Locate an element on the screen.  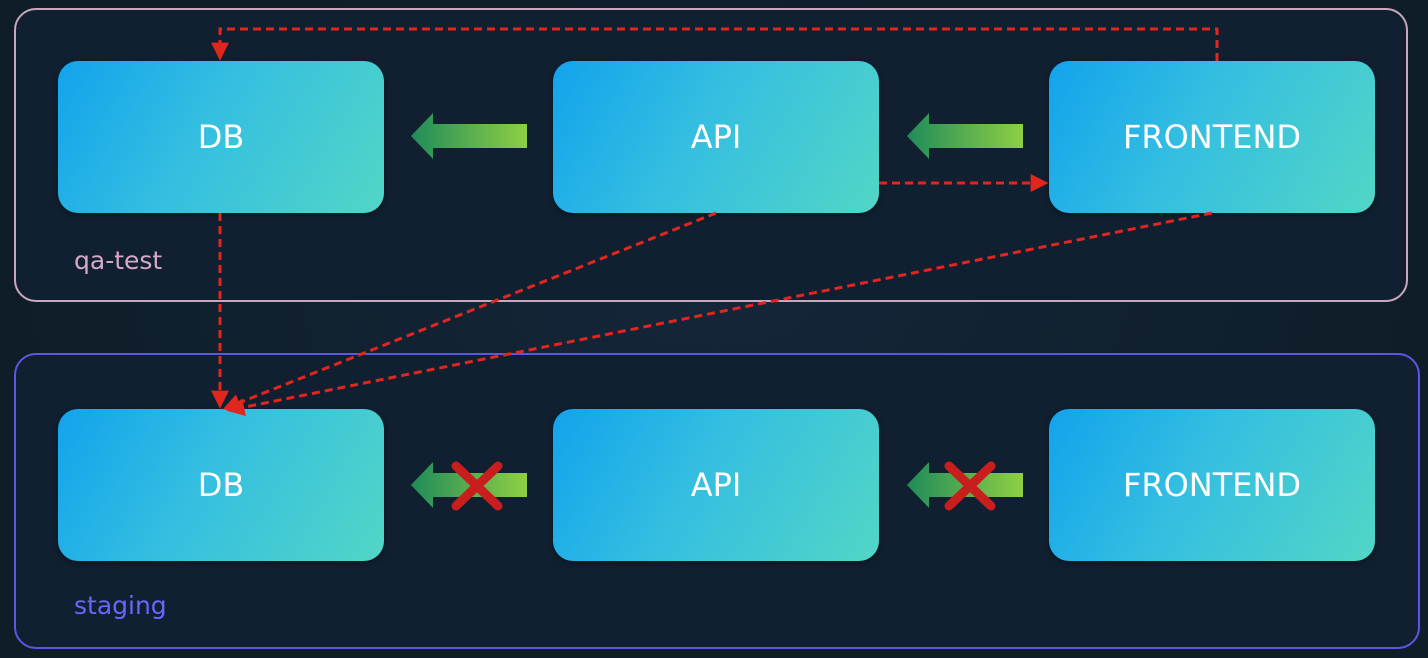
namespace-label-staging: staging is located at coordinates (120, 605).